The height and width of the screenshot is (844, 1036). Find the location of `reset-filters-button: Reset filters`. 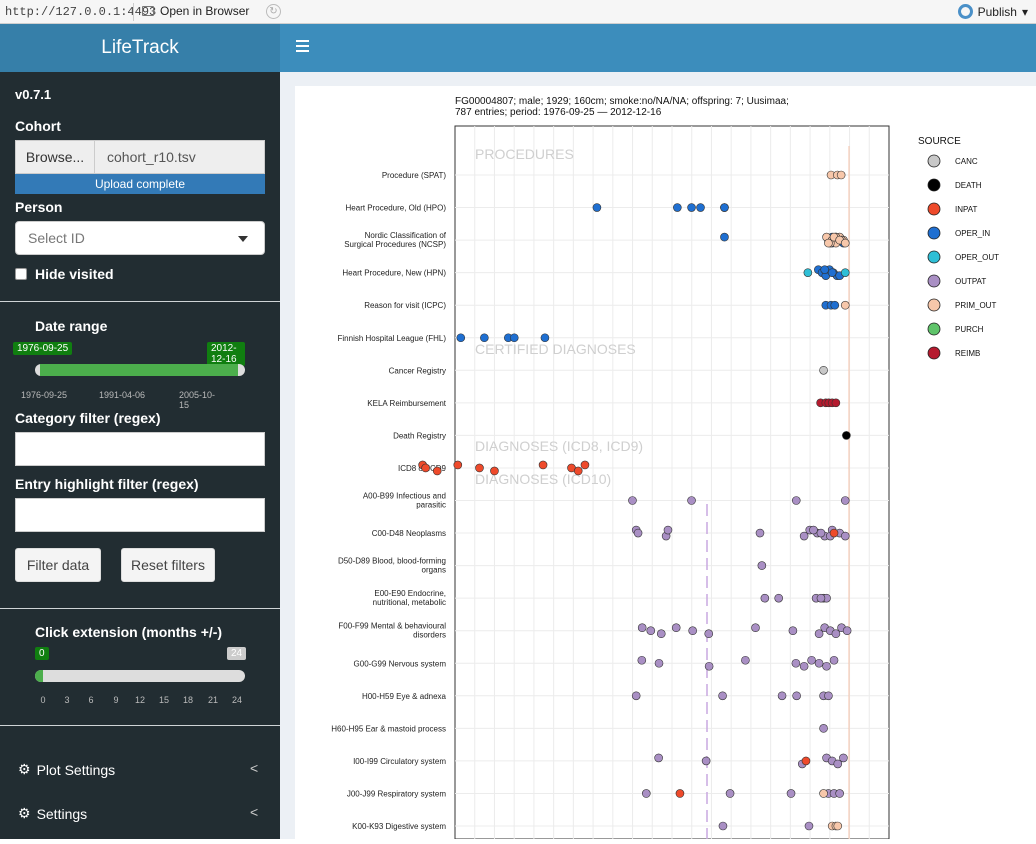

reset-filters-button: Reset filters is located at coordinates (168, 565).